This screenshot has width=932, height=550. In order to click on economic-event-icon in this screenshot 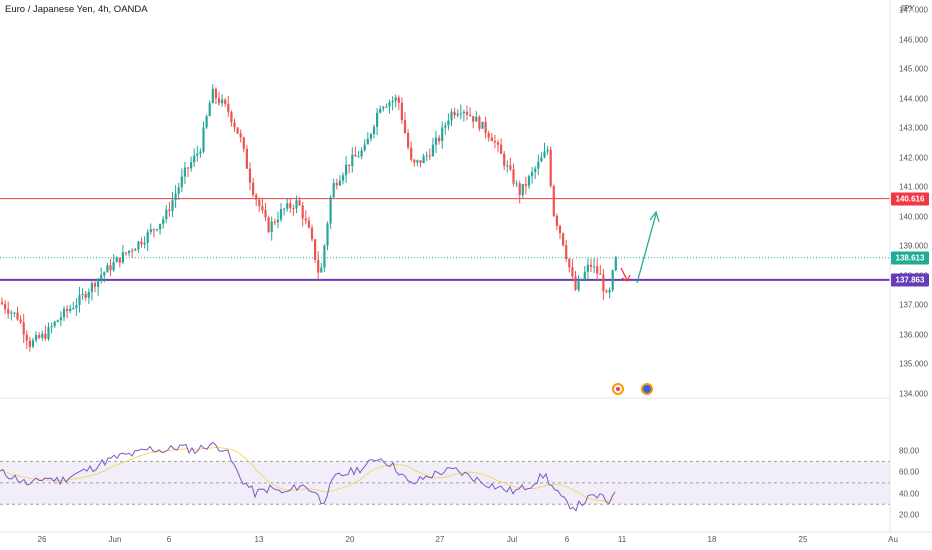, I will do `click(618, 389)`.